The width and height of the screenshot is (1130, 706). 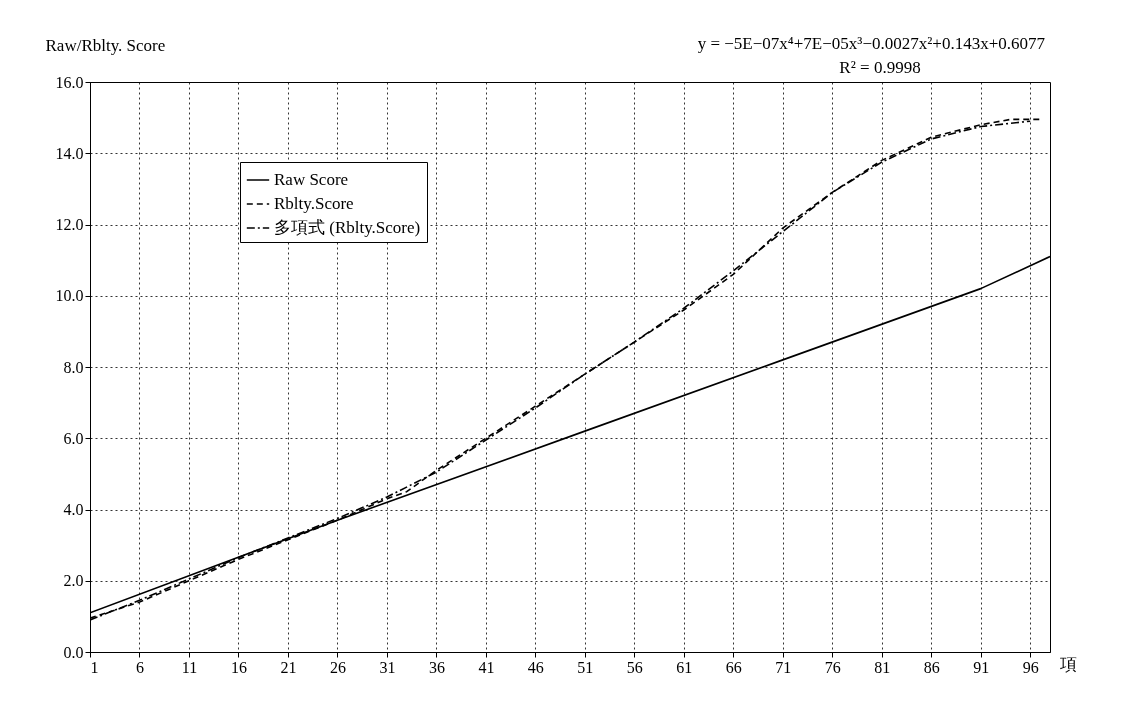 What do you see at coordinates (73, 438) in the screenshot?
I see `y-tick-label: 6.0` at bounding box center [73, 438].